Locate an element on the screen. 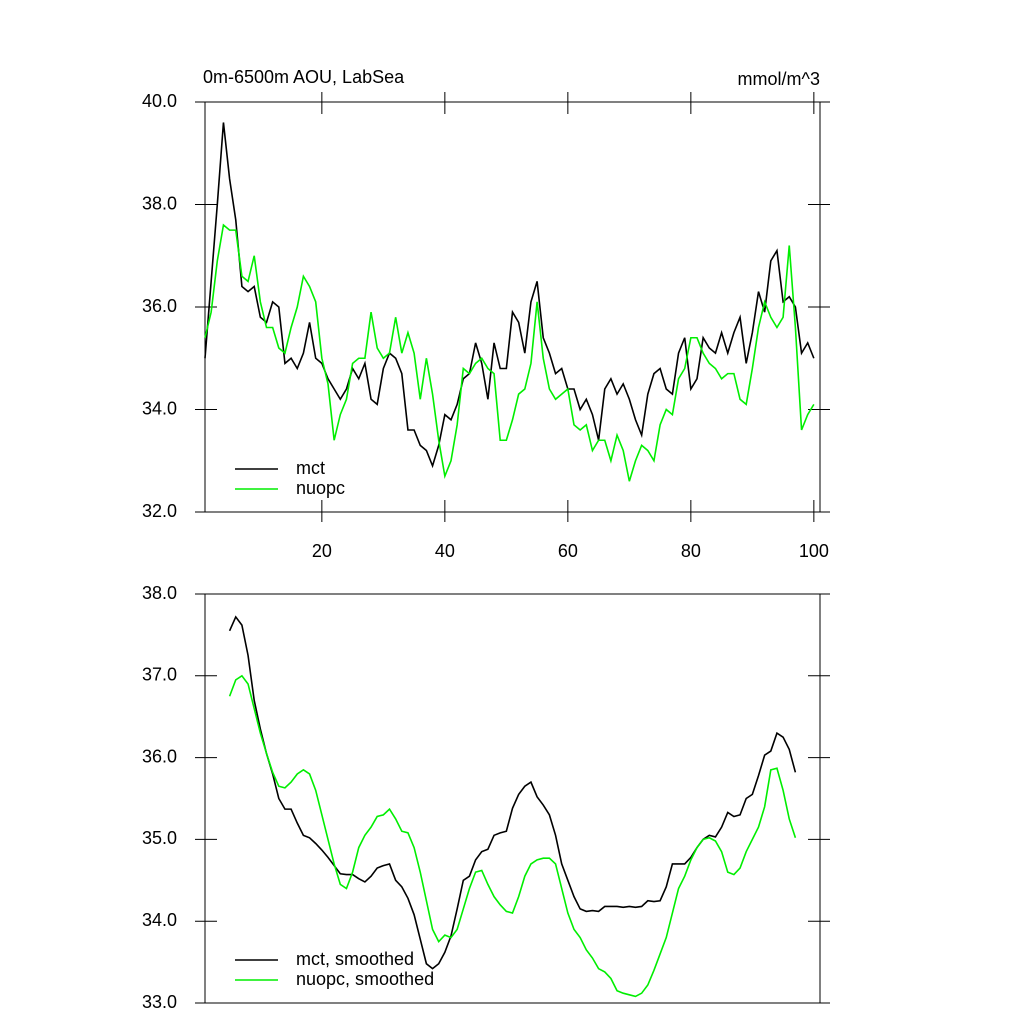 Image resolution: width=1024 pixels, height=1024 pixels. y-tick-label: 33.0 is located at coordinates (159, 1002).